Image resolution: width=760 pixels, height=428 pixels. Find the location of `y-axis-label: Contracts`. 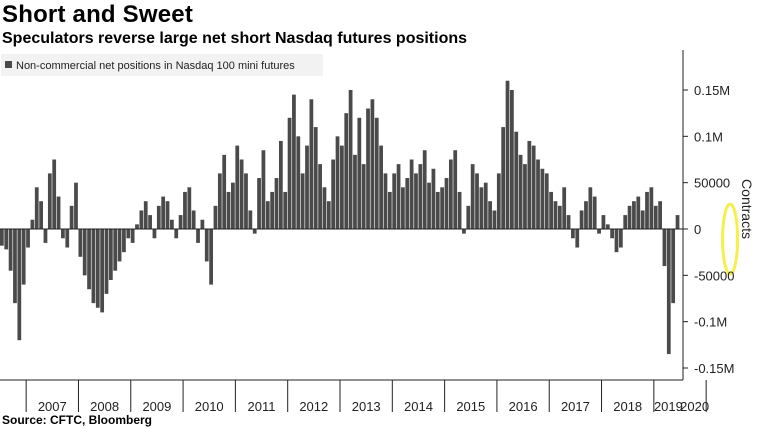

y-axis-label: Contracts is located at coordinates (747, 209).